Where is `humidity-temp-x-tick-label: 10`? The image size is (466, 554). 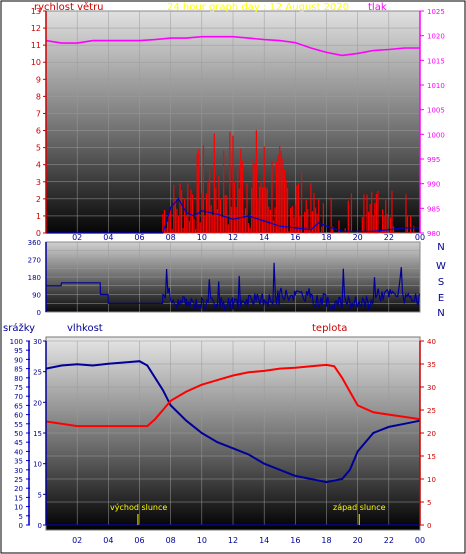
humidity-temp-x-tick-label: 10 is located at coordinates (202, 540).